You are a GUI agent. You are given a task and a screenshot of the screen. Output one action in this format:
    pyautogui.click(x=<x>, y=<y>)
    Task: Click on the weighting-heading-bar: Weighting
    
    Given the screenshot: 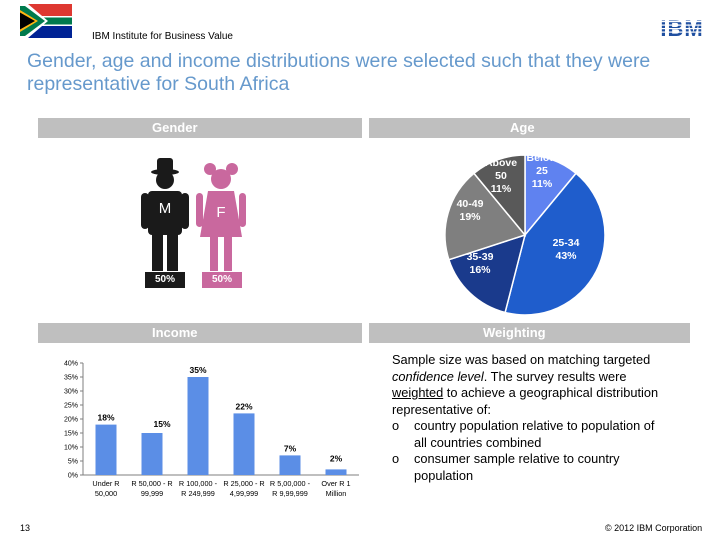 What is the action you would take?
    pyautogui.click(x=529, y=333)
    